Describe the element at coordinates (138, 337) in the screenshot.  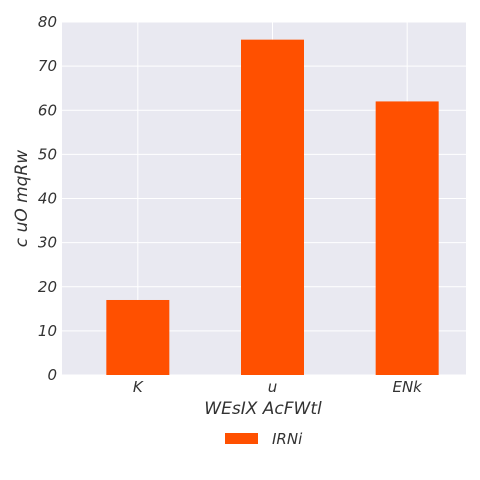
I see `bar-K` at that location.